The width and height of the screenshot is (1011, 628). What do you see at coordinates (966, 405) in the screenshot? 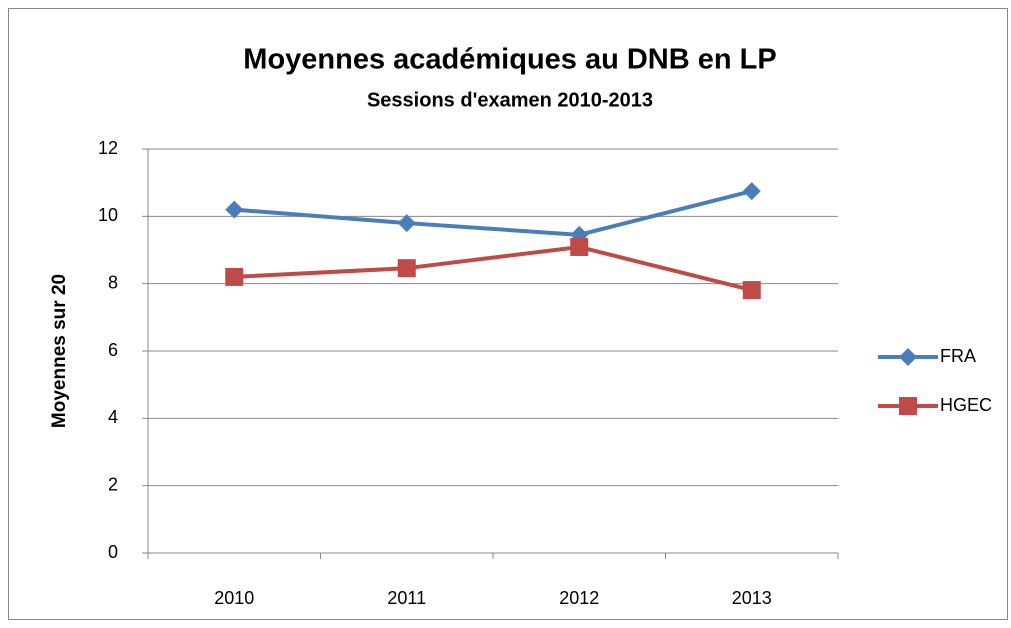
I see `legend-label: HGEC` at bounding box center [966, 405].